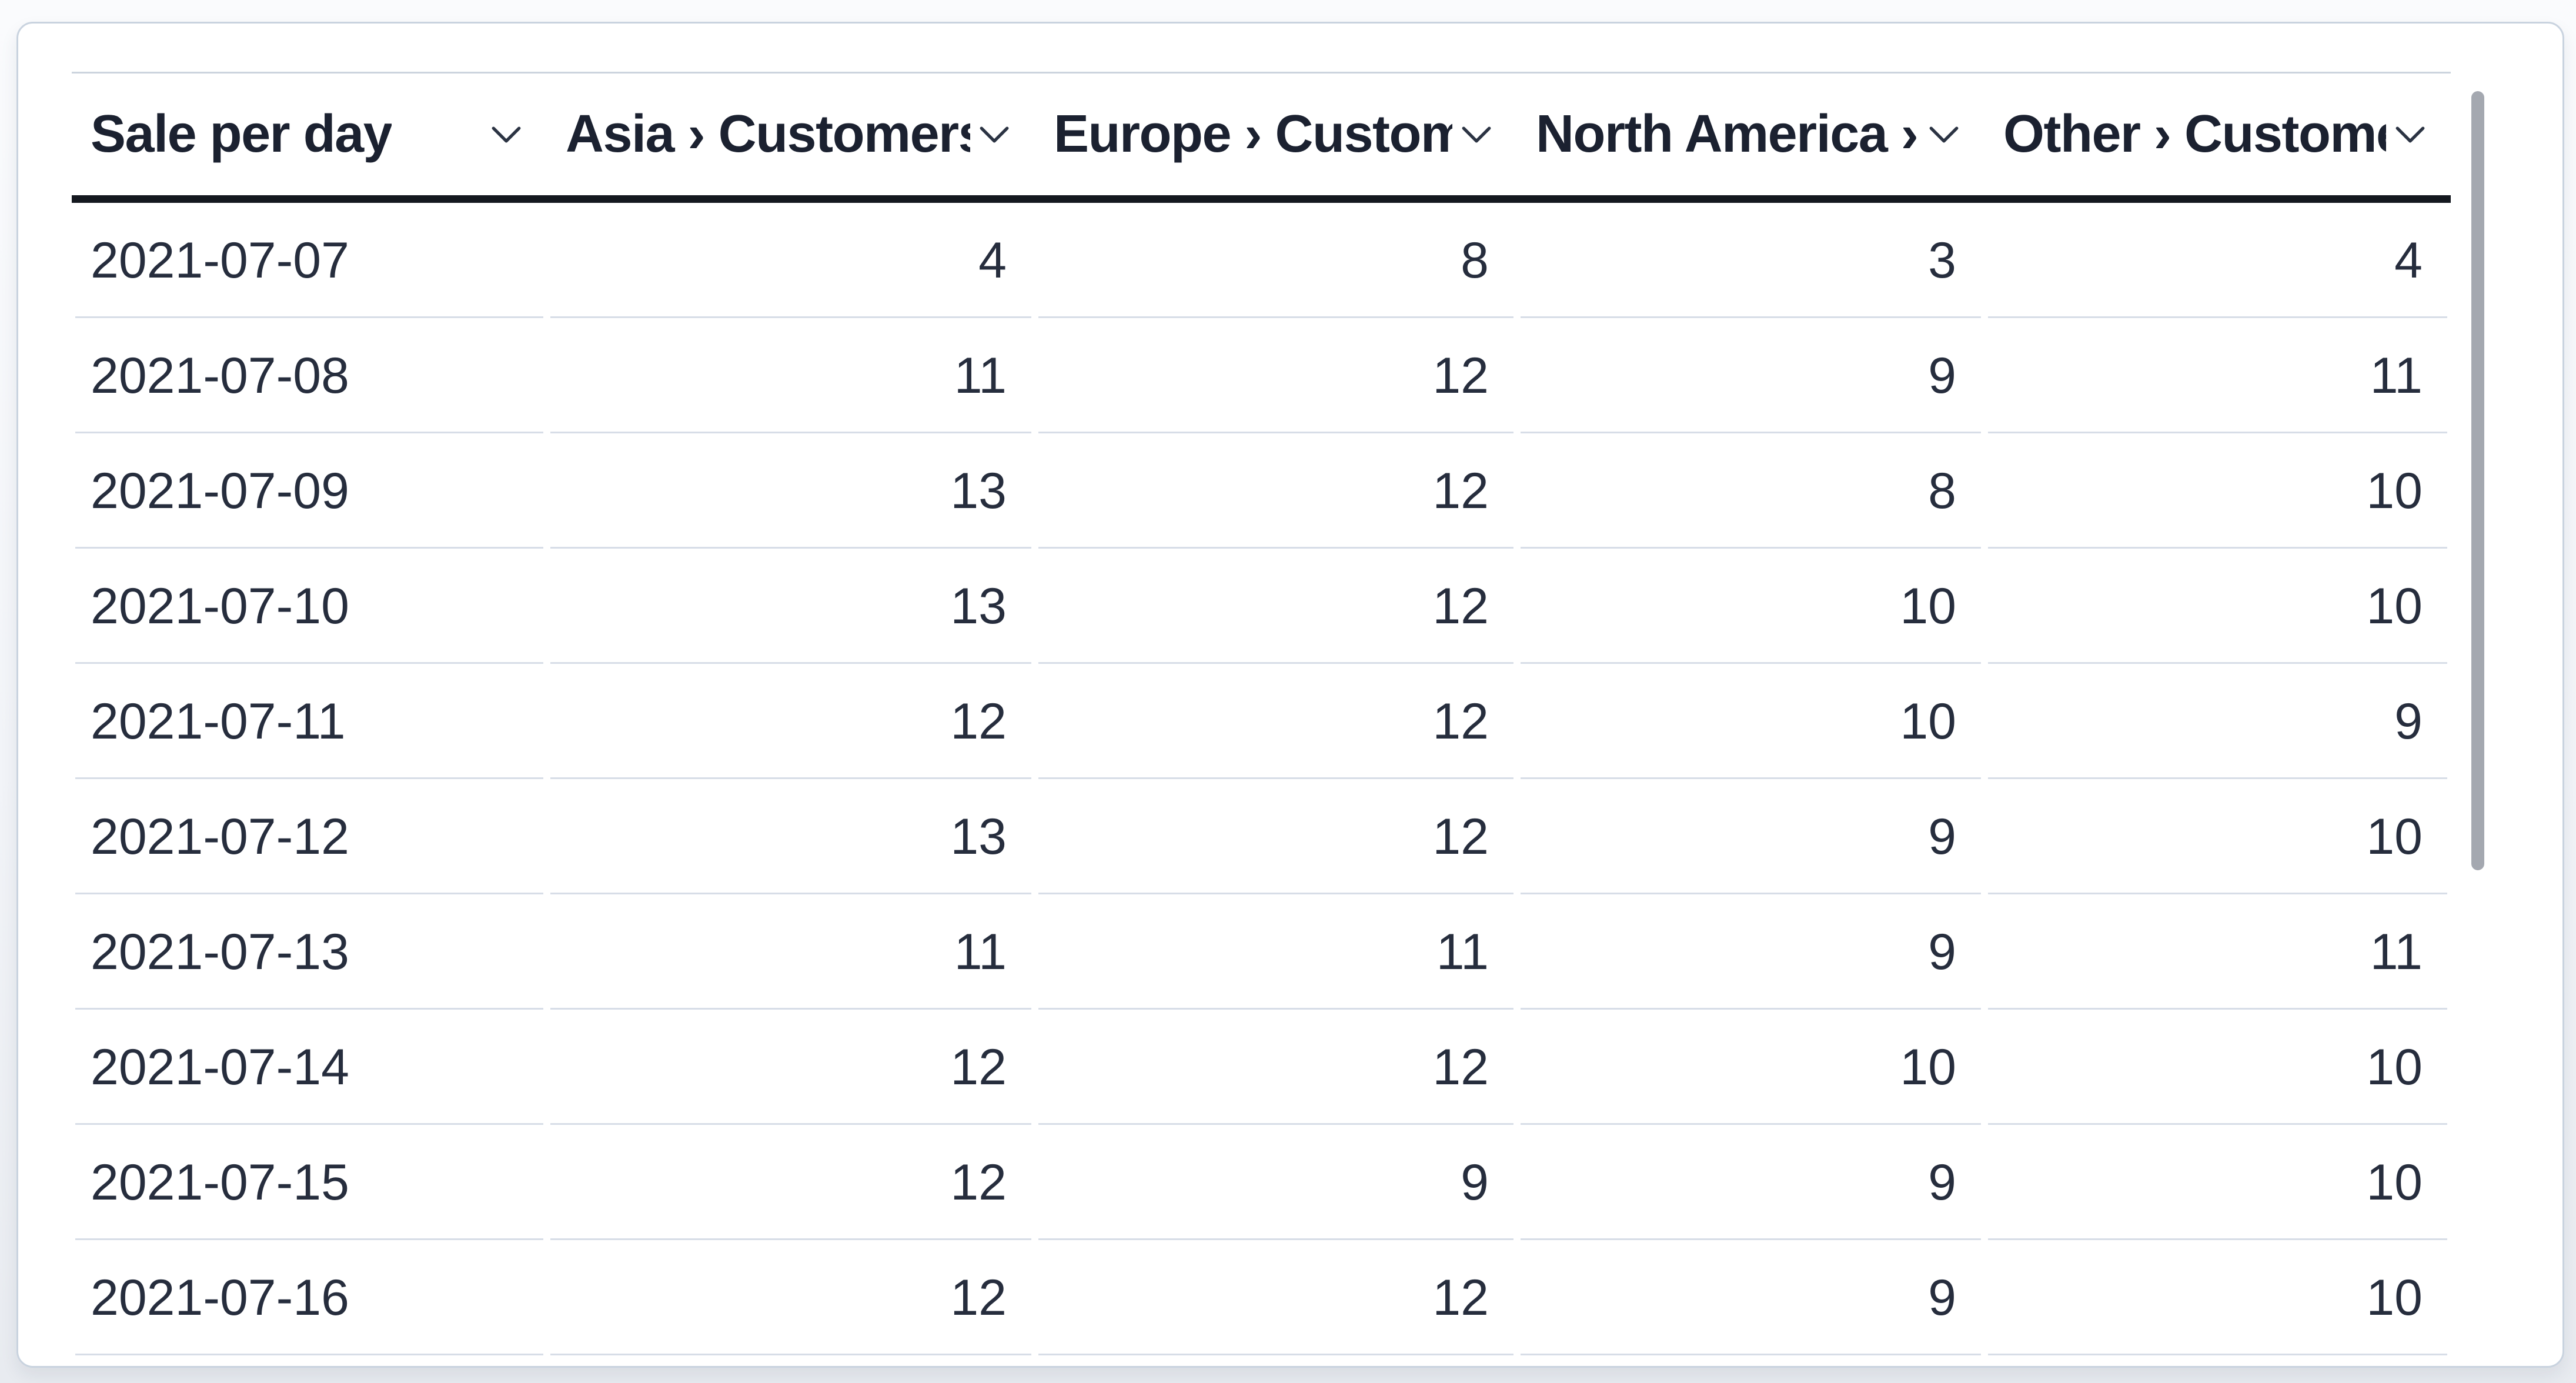  Describe the element at coordinates (309, 1182) in the screenshot. I see `date-cell: 2021-07-15` at that location.